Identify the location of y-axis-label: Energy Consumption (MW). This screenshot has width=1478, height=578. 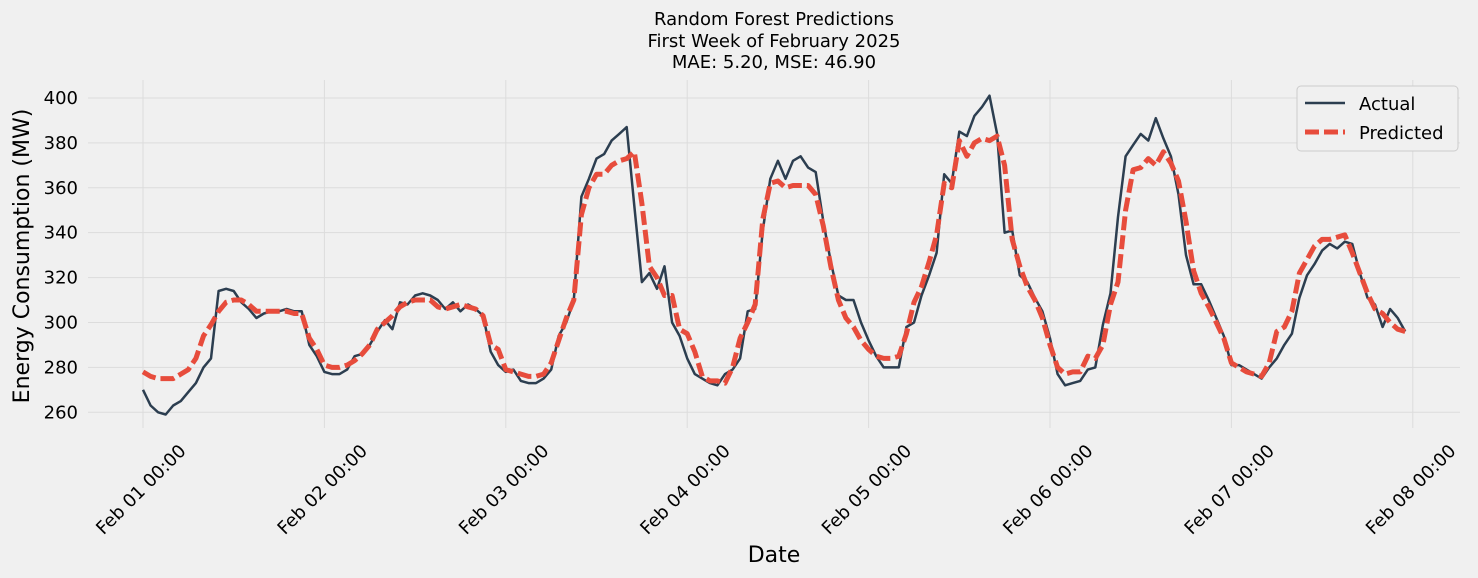
(22, 256).